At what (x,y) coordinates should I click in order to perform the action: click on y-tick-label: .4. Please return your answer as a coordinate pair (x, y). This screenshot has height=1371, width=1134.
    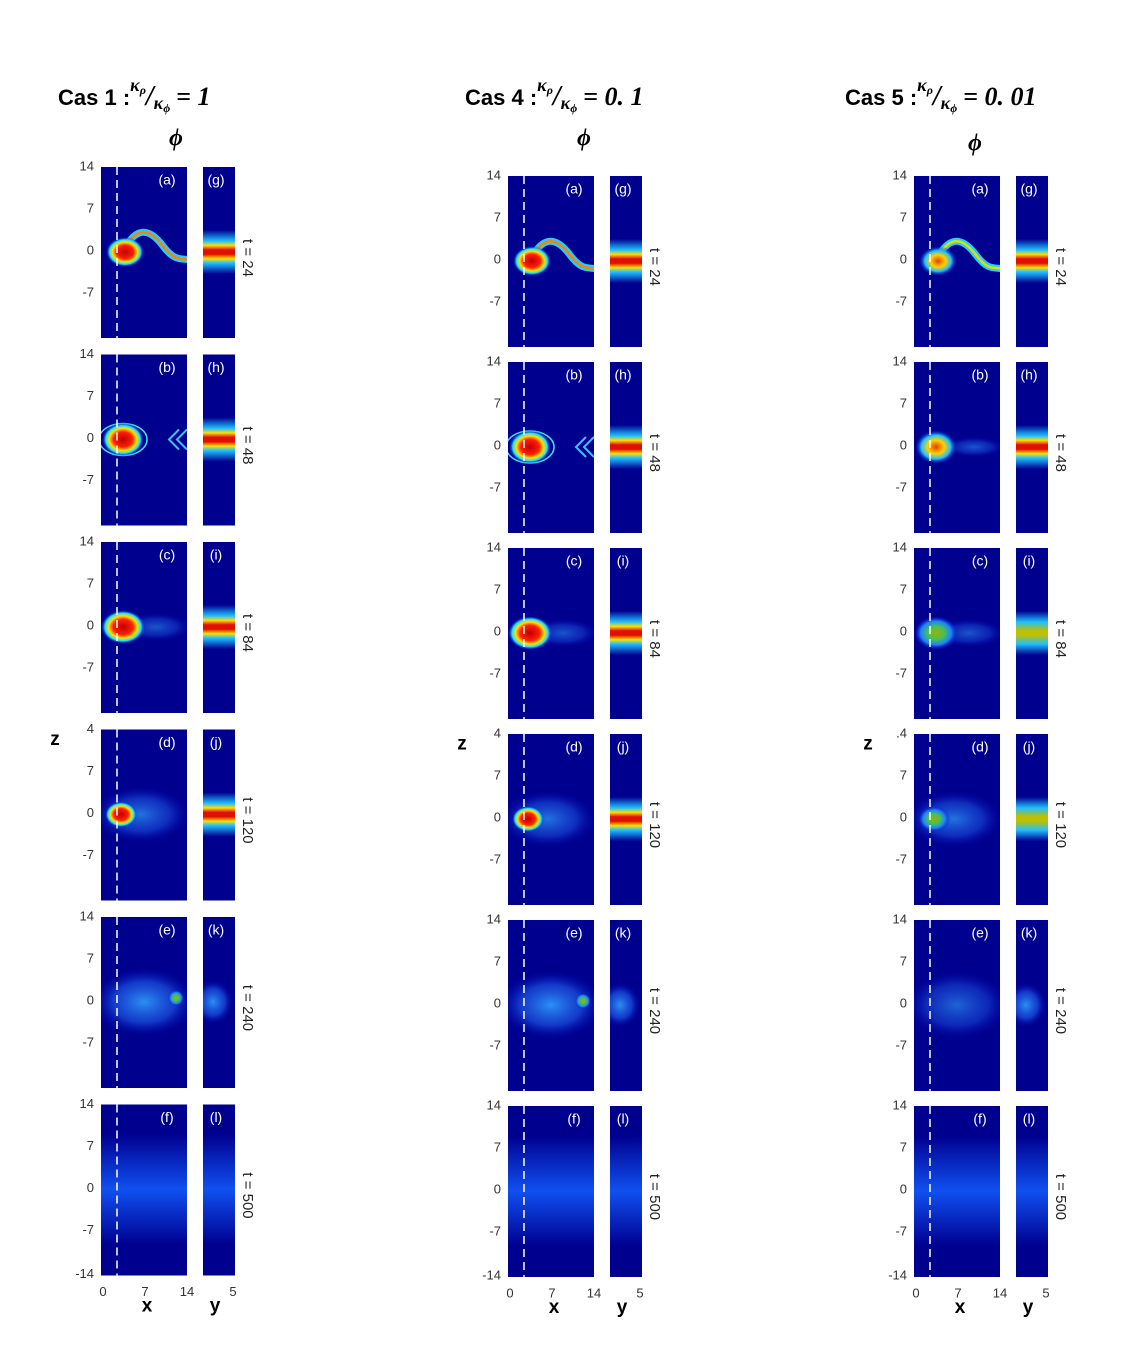
    Looking at the image, I should click on (901, 732).